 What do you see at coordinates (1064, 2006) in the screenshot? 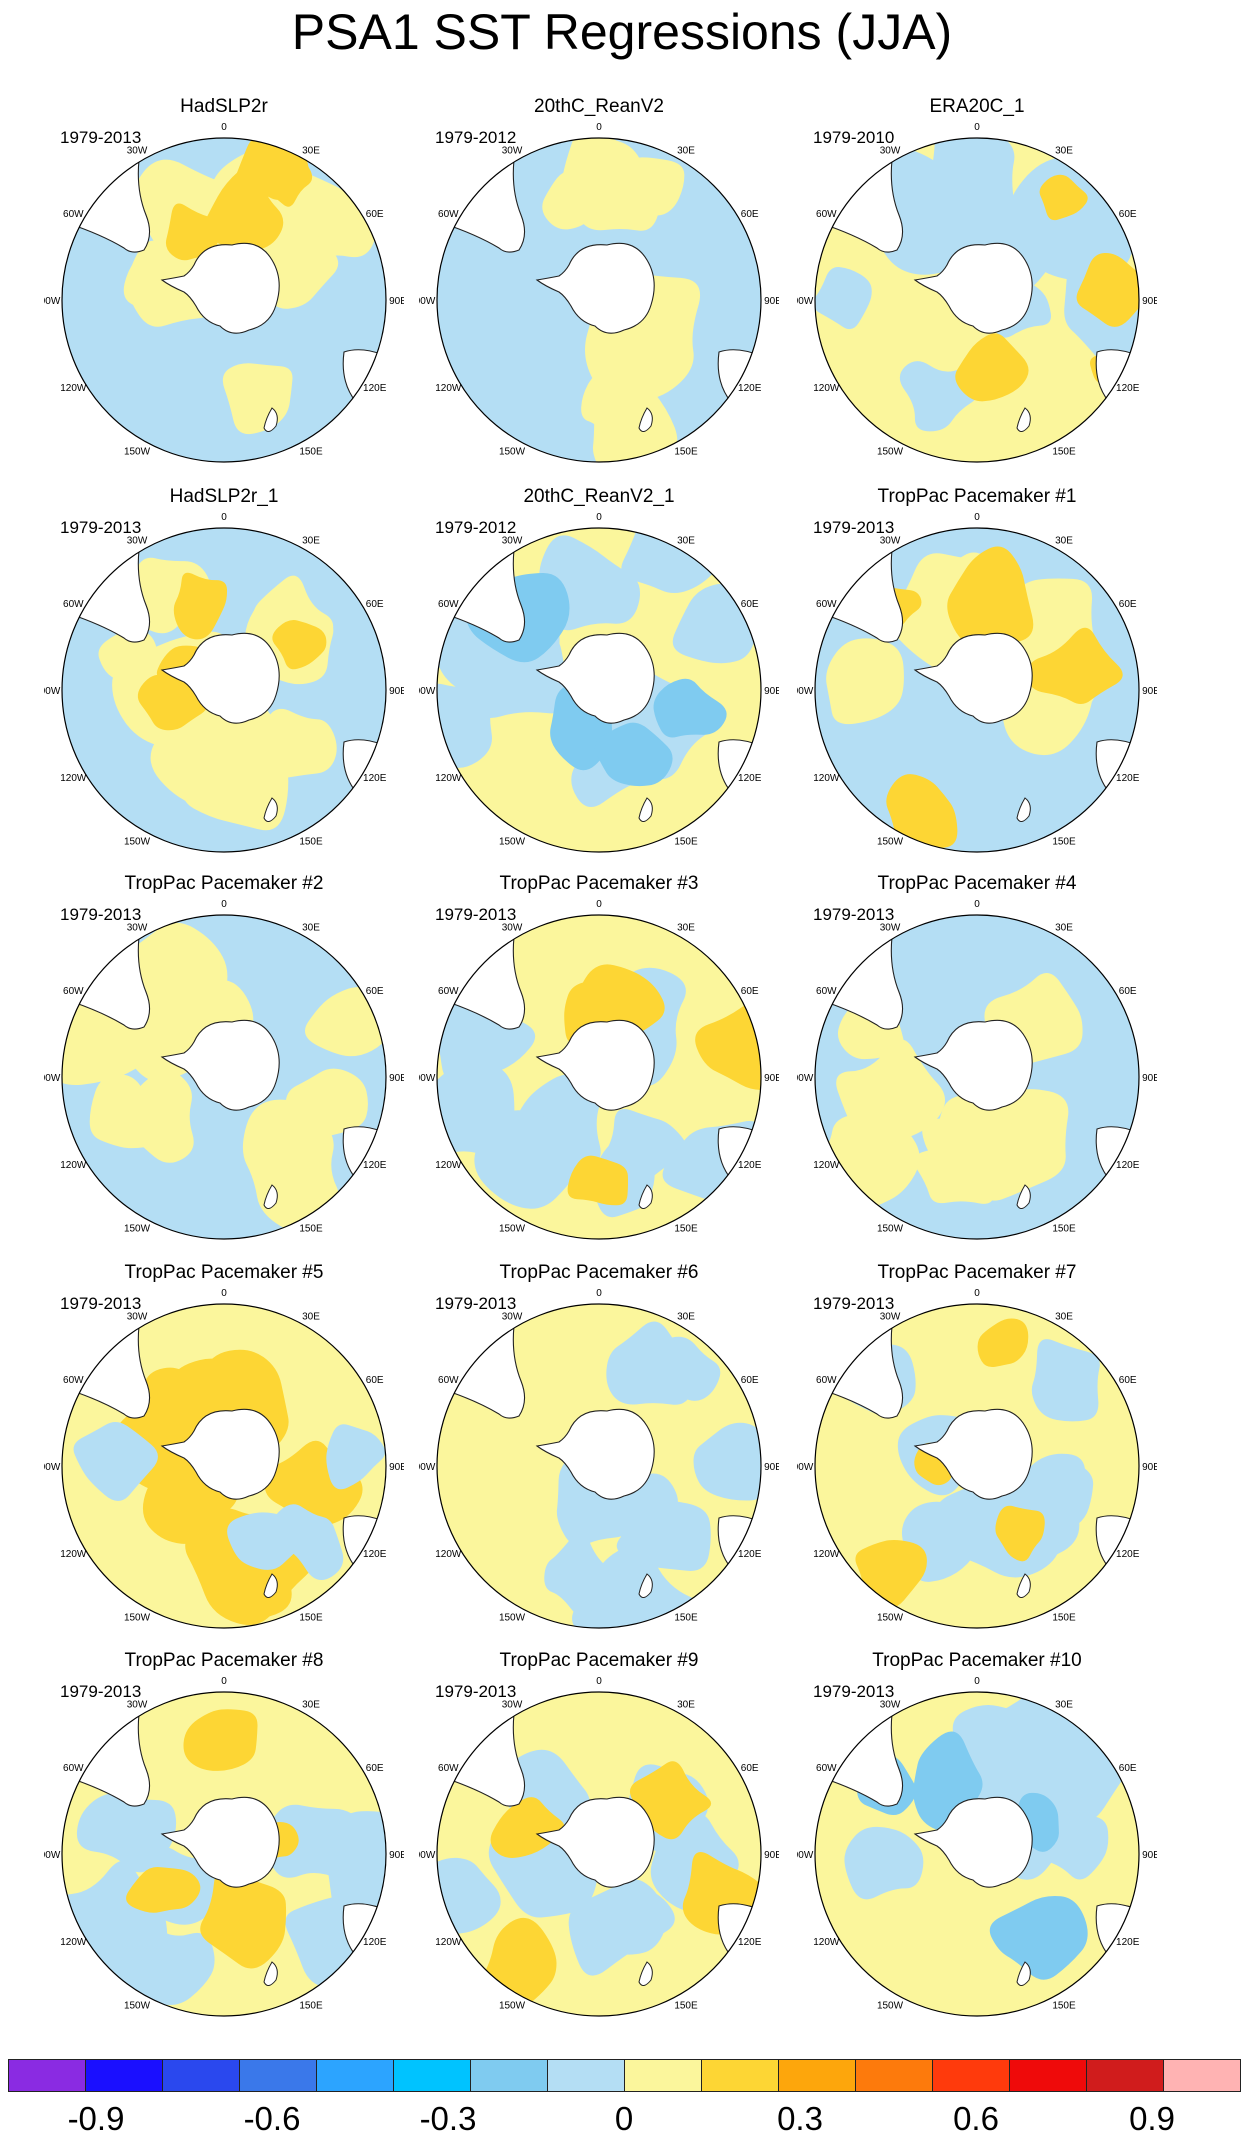
I see `longitude-label: 150E` at bounding box center [1064, 2006].